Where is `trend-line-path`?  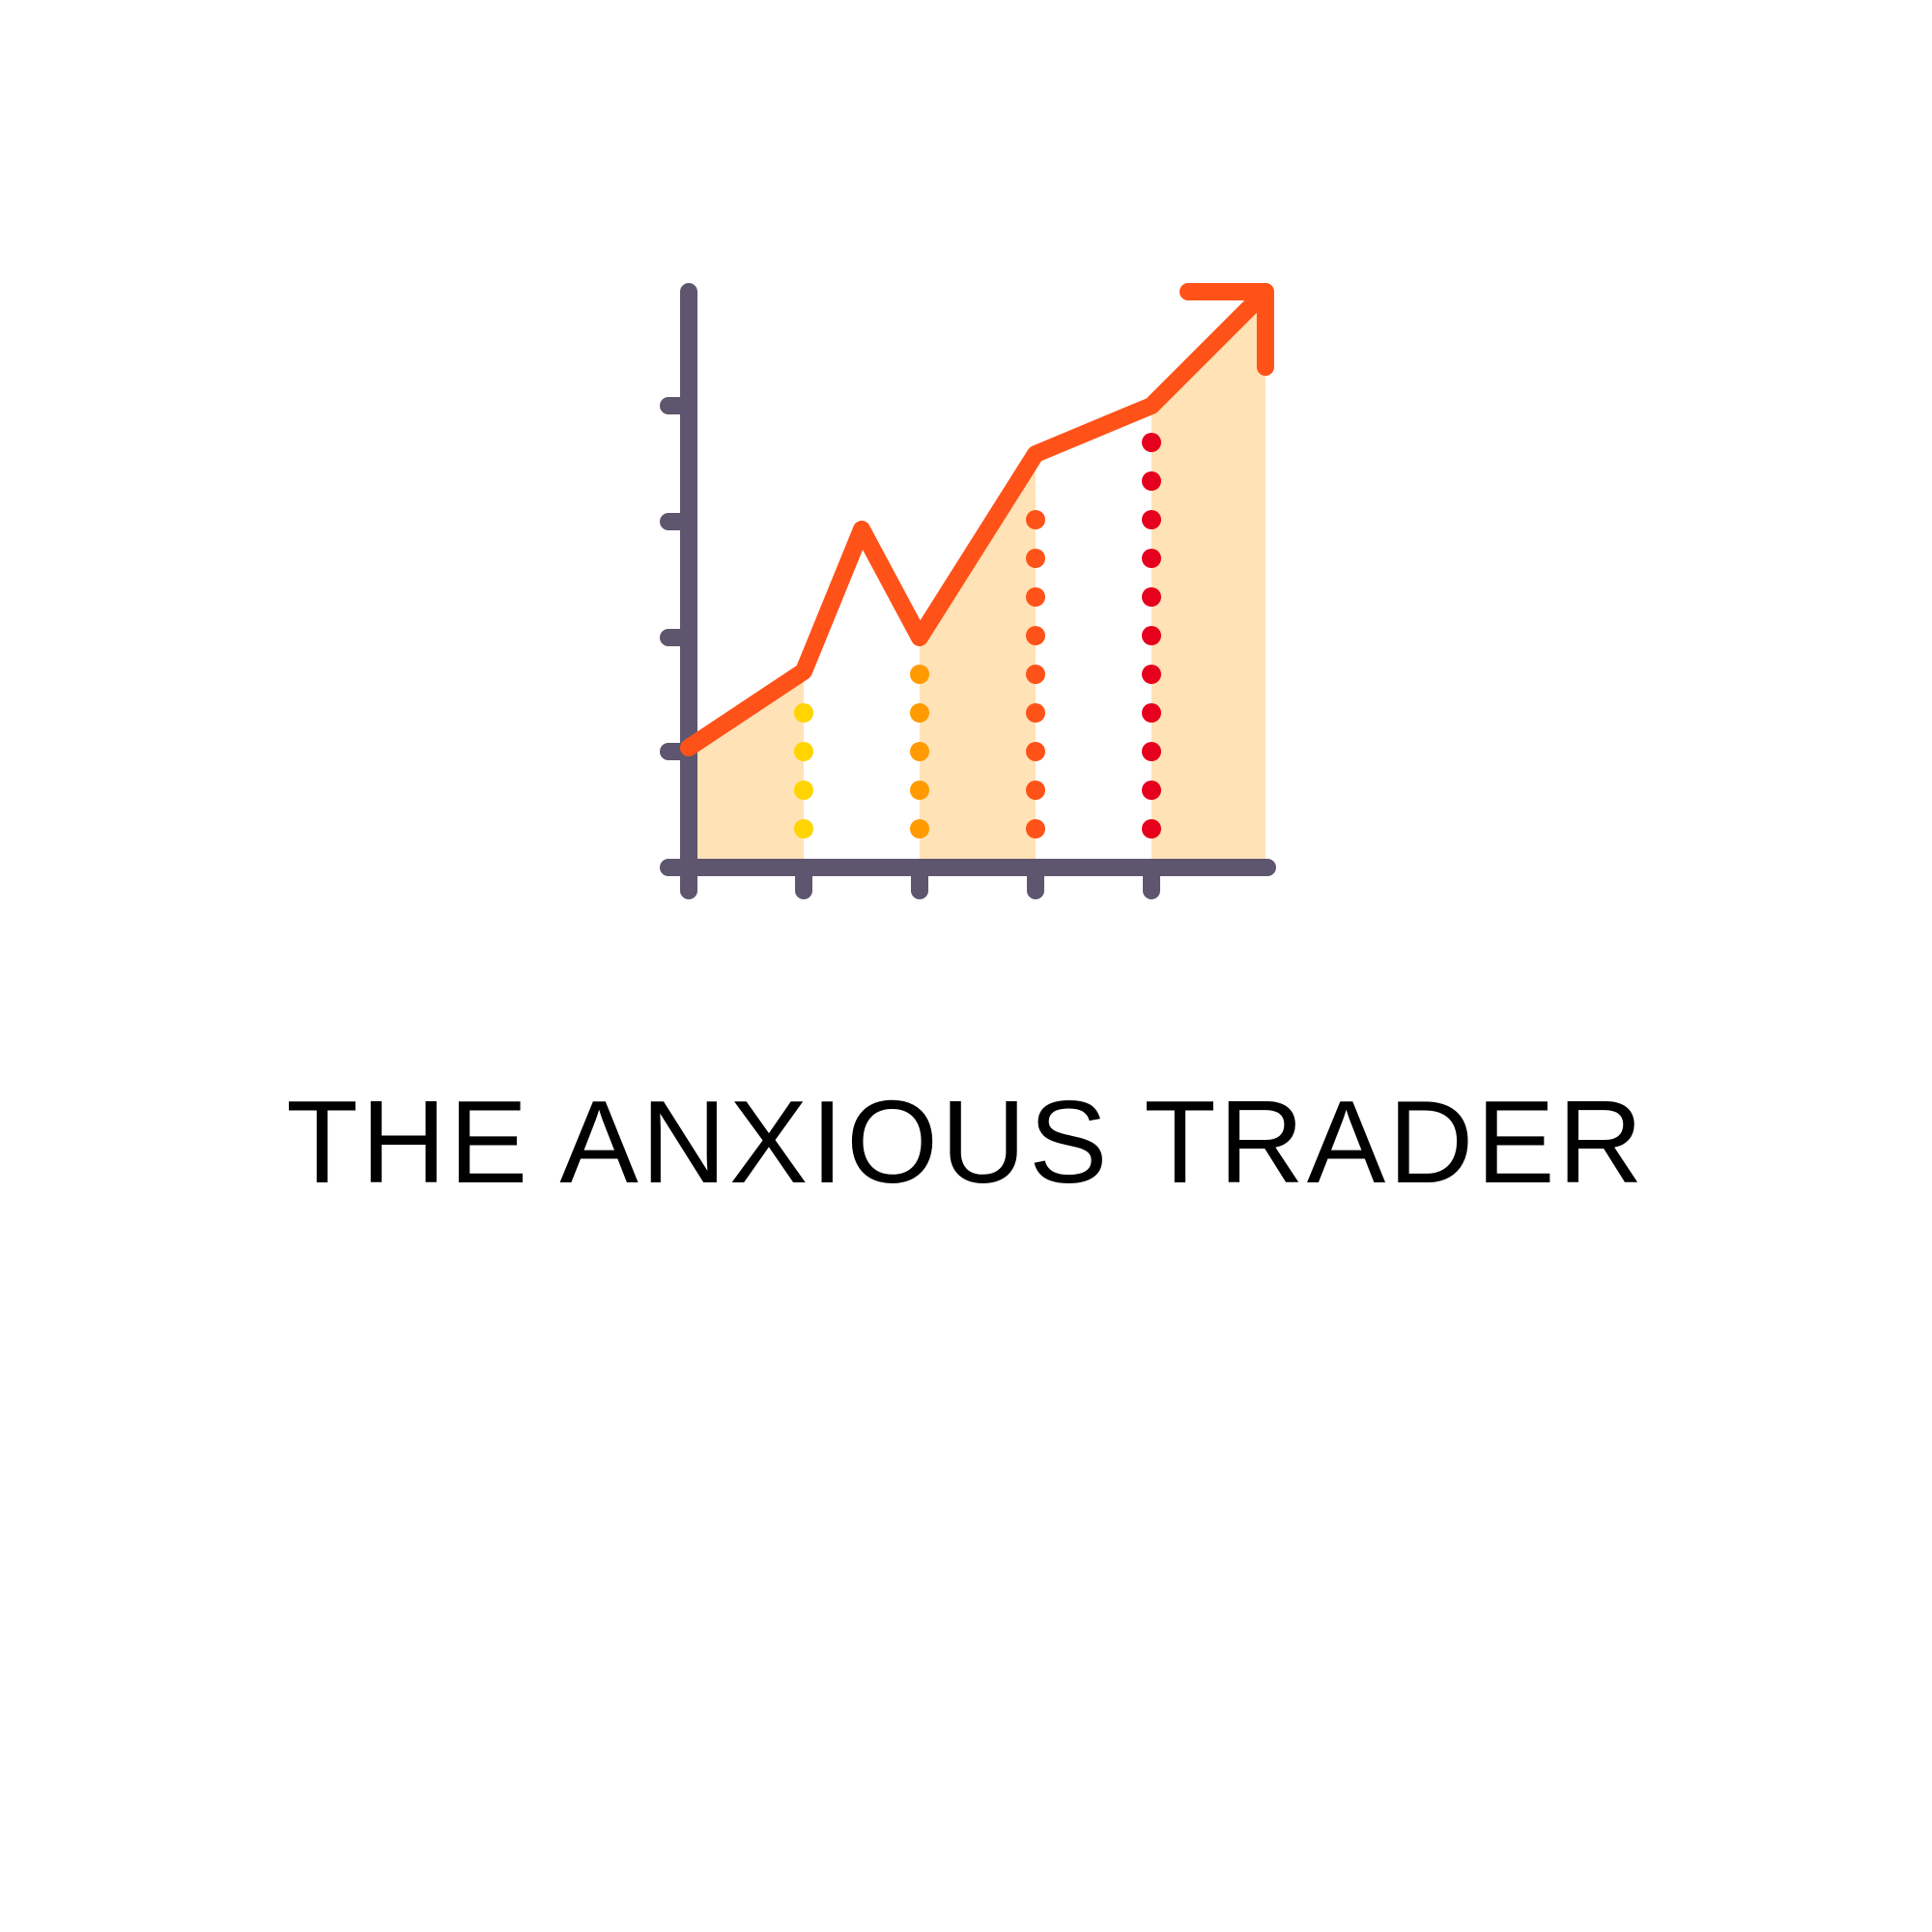 trend-line-path is located at coordinates (977, 519).